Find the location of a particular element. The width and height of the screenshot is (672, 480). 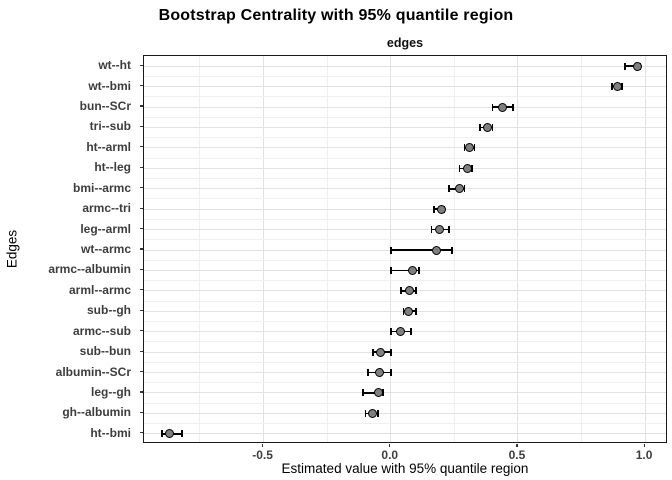

y-axis-label: armc--tri is located at coordinates (106, 208).